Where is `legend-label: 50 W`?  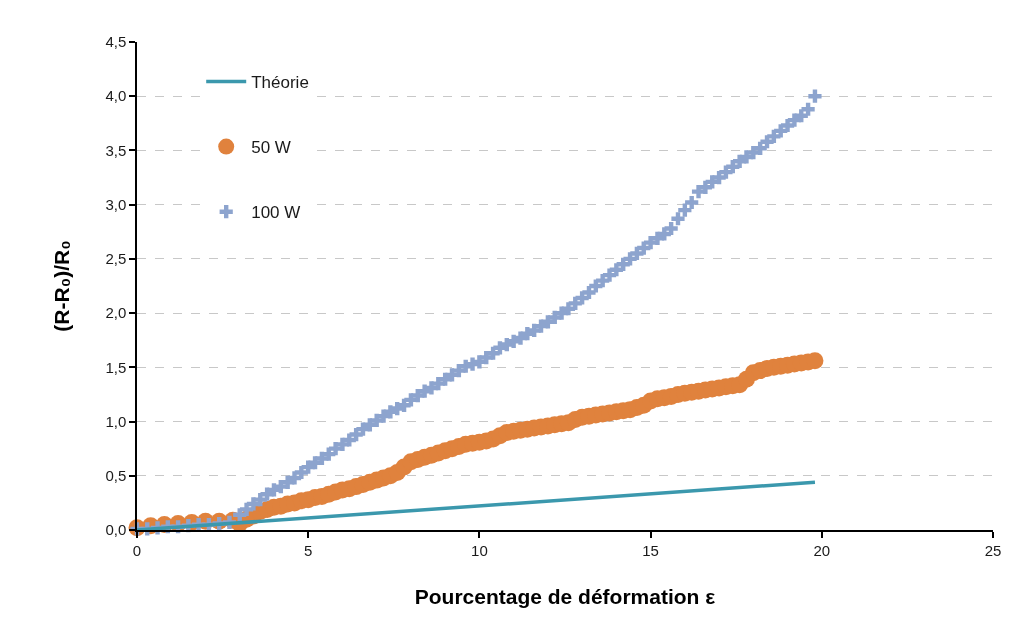
legend-label: 50 W is located at coordinates (271, 148).